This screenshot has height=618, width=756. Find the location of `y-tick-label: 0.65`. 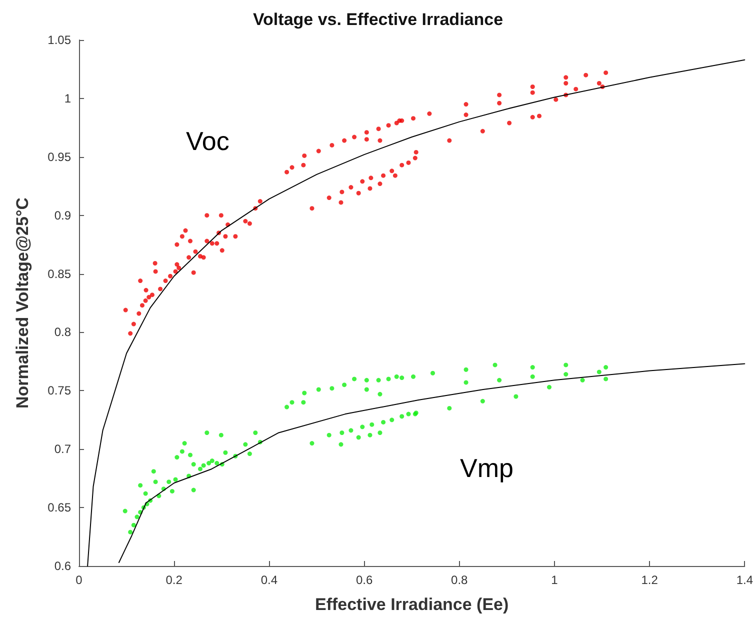

y-tick-label: 0.65 is located at coordinates (60, 507).